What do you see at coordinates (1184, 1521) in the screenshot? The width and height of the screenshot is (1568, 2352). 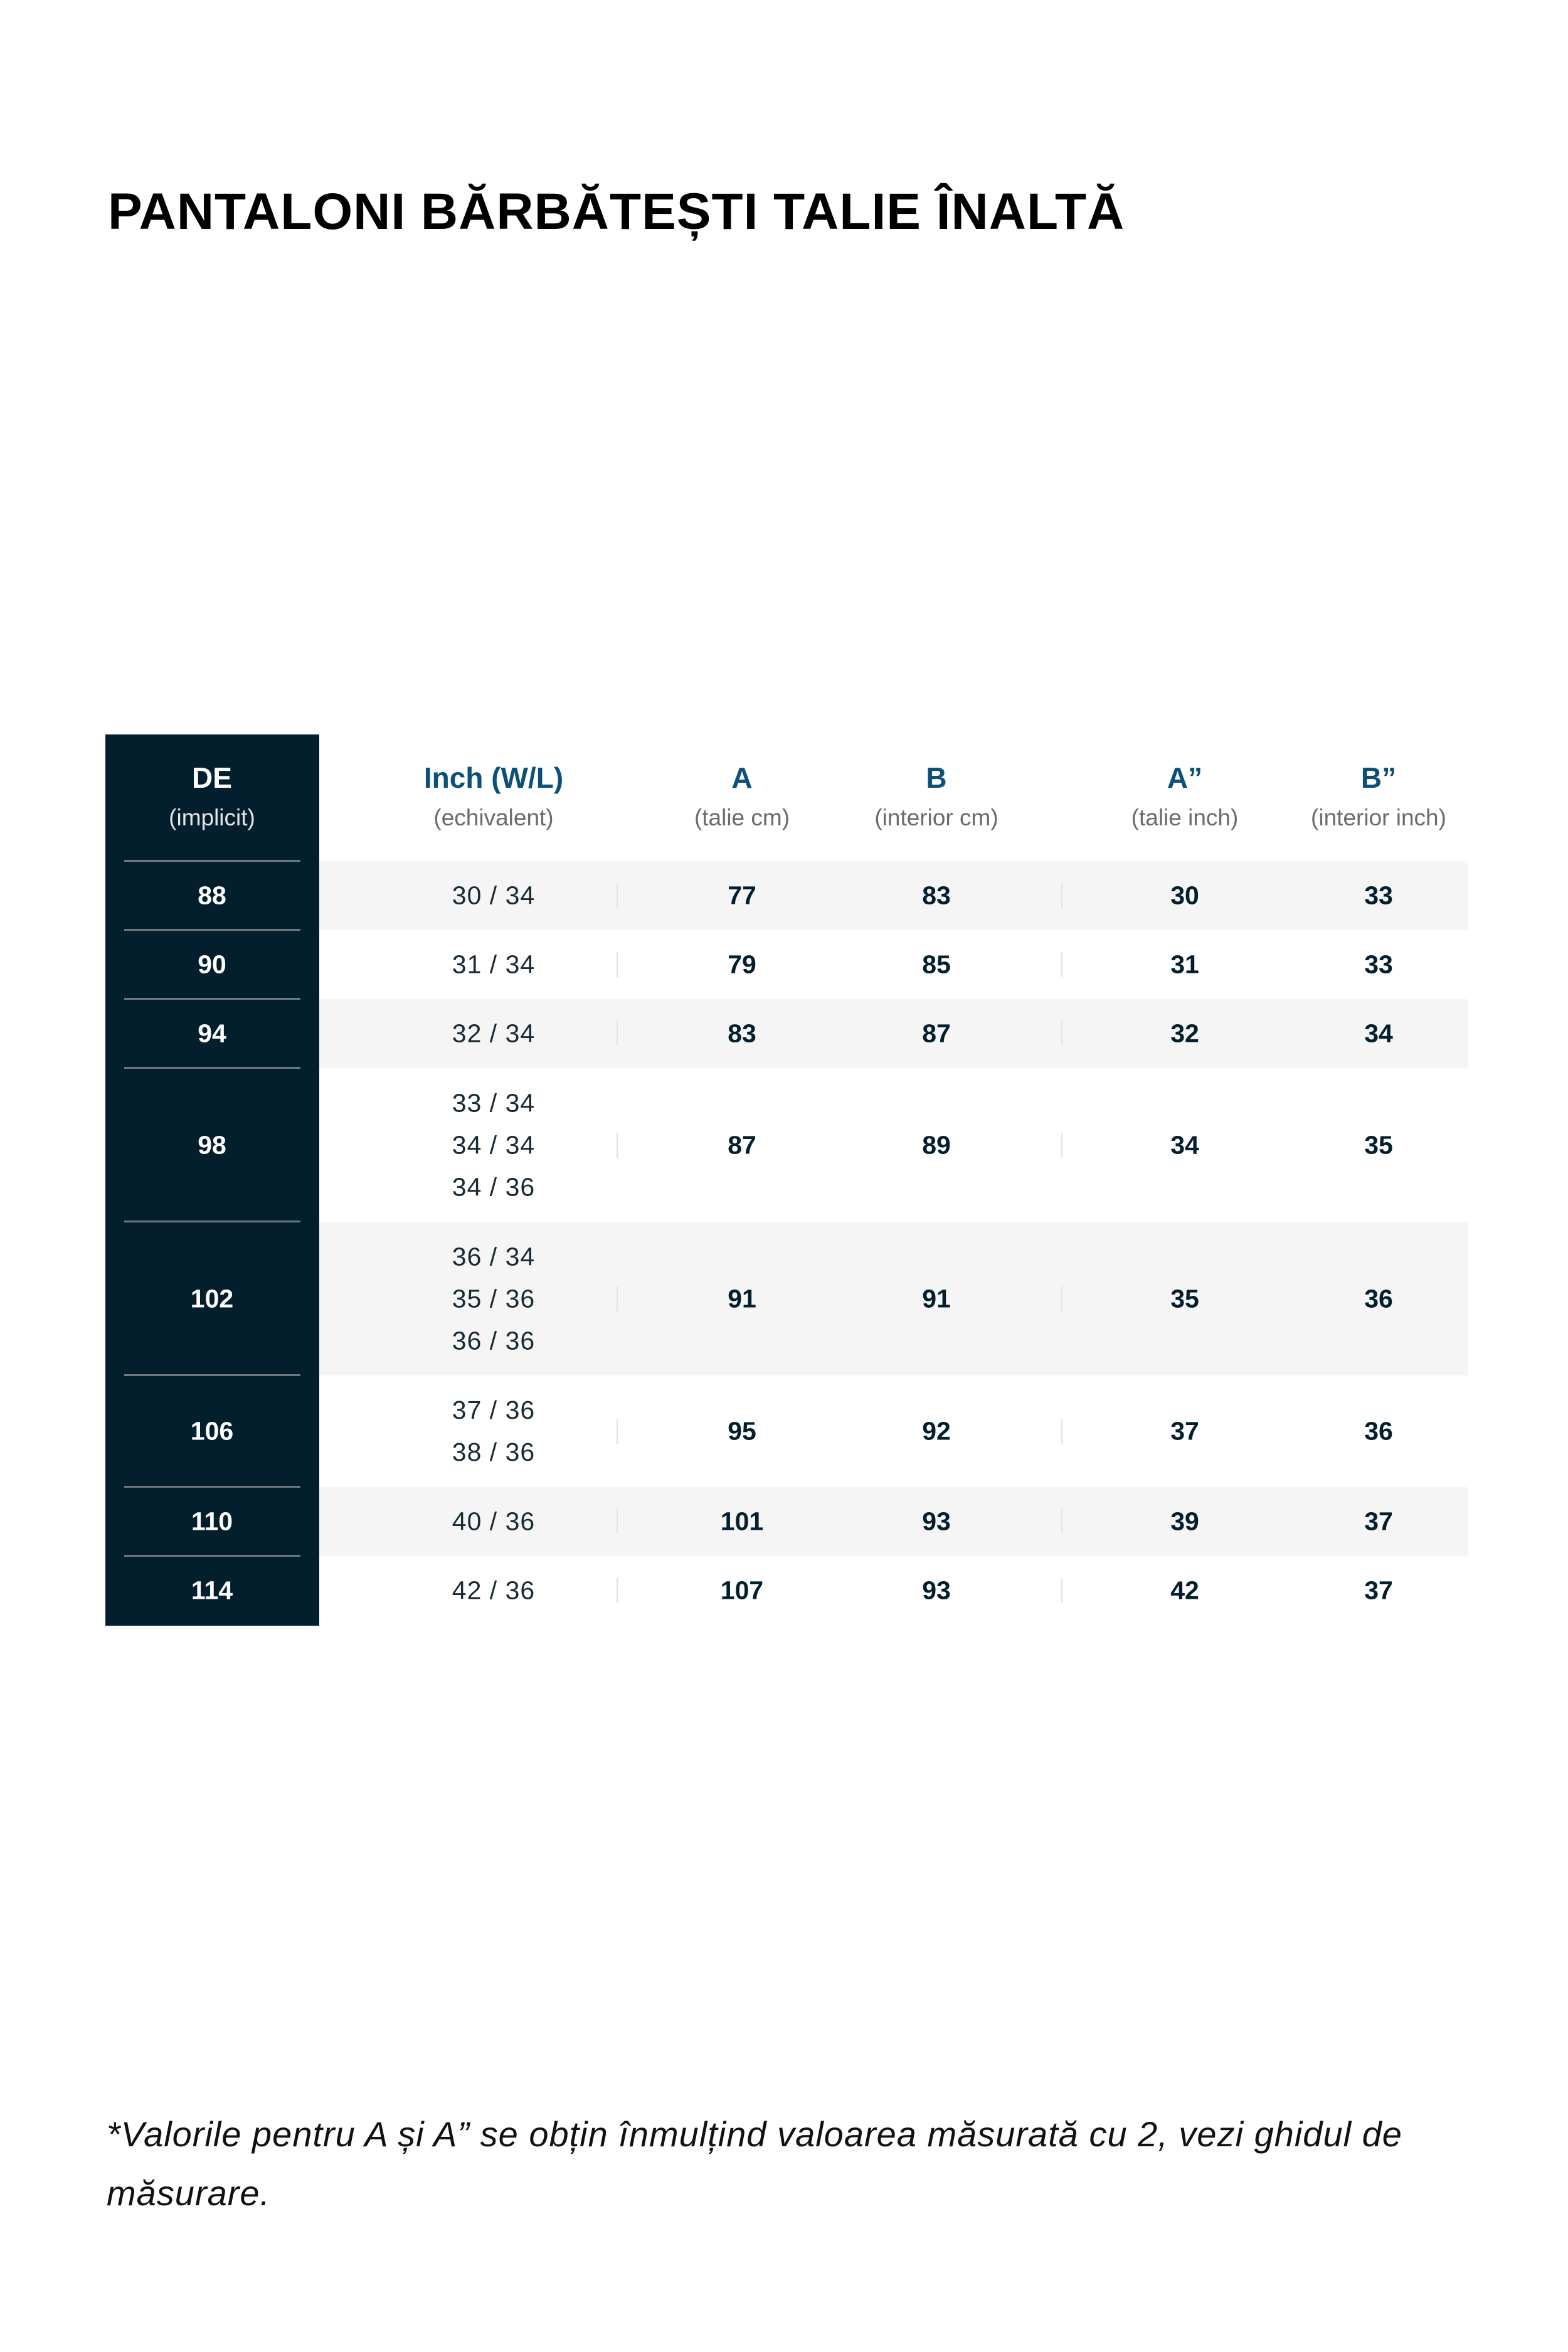 I see `cell-a-inch: 39` at bounding box center [1184, 1521].